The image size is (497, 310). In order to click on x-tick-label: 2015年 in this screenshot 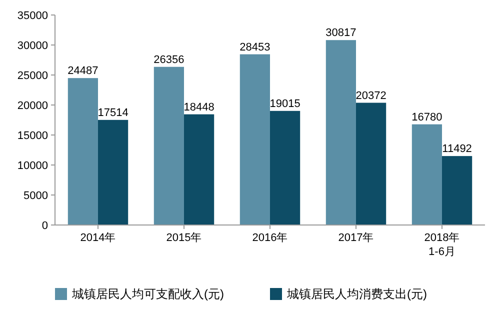, I will do `click(184, 238)`.